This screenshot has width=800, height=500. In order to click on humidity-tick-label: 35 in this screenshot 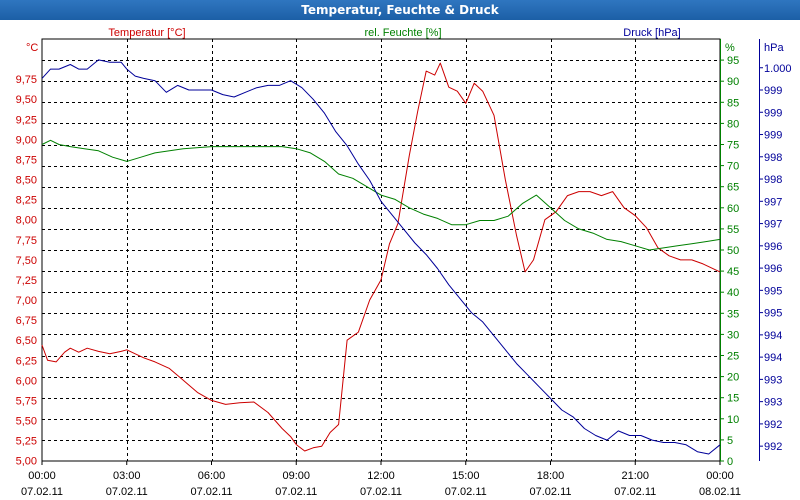, I will do `click(733, 314)`.